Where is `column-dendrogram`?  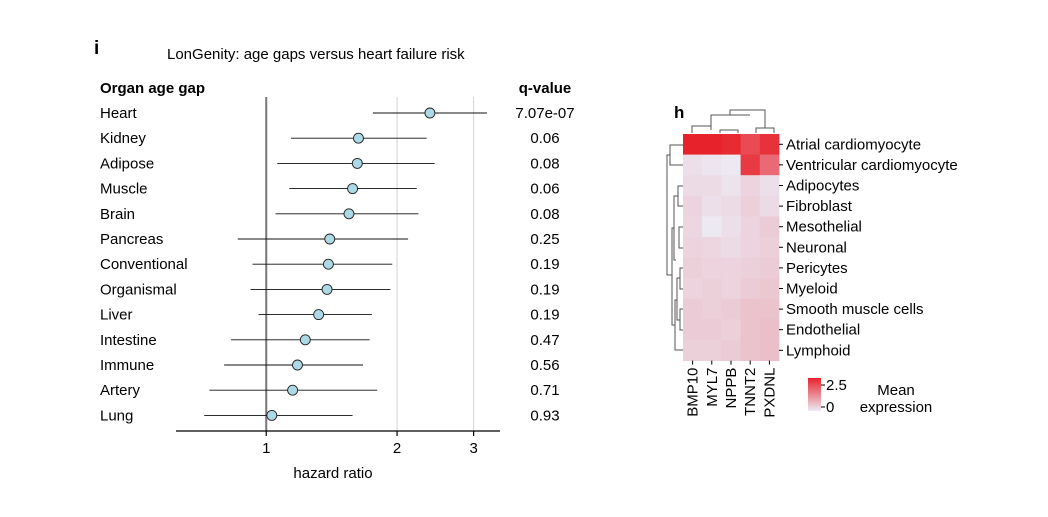
column-dendrogram is located at coordinates (733, 121).